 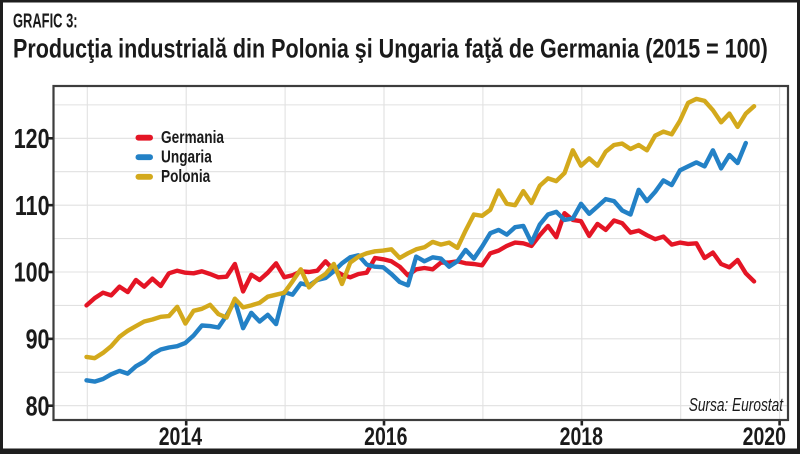 What do you see at coordinates (181, 436) in the screenshot?
I see `svg-text: 2014` at bounding box center [181, 436].